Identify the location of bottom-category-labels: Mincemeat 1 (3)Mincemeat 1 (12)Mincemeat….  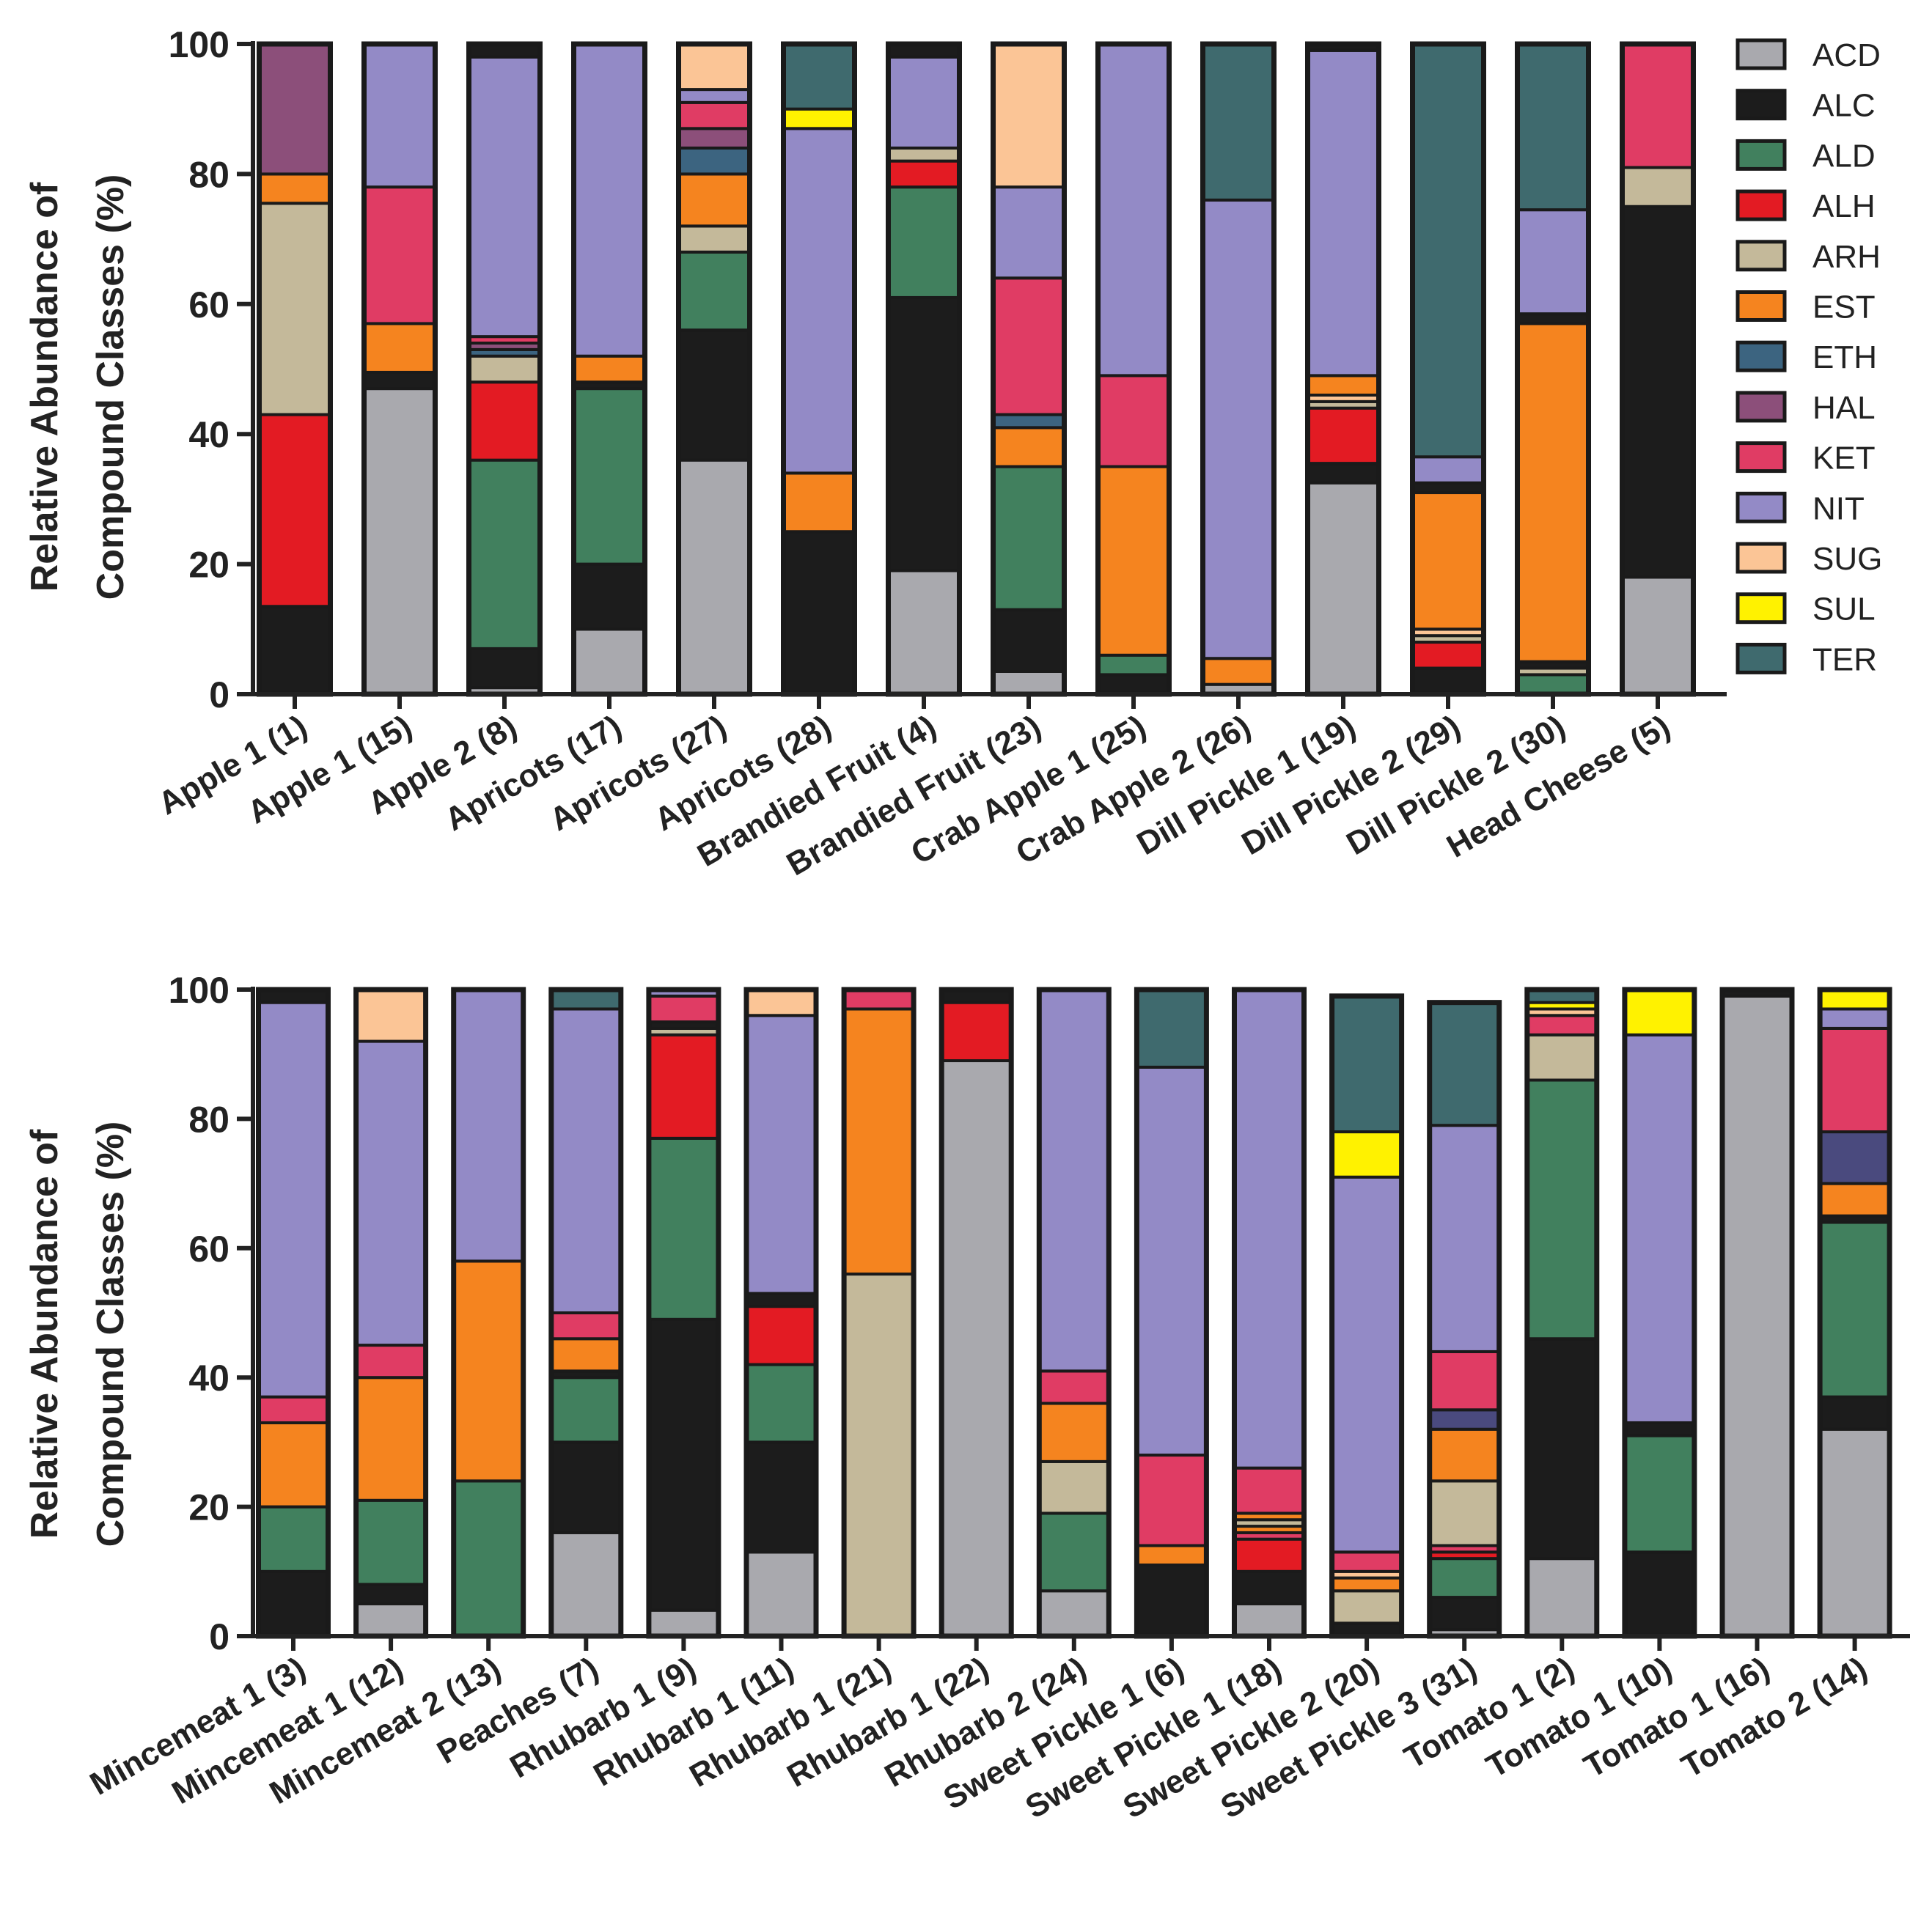
(978, 1737).